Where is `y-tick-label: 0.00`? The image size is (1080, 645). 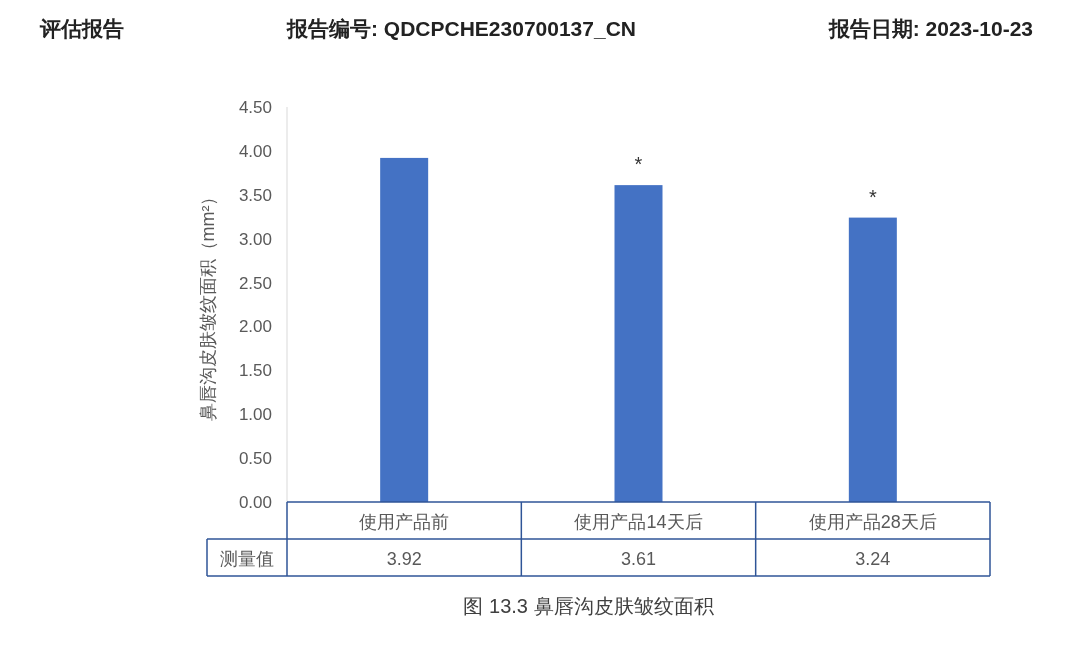
y-tick-label: 0.00 is located at coordinates (255, 502).